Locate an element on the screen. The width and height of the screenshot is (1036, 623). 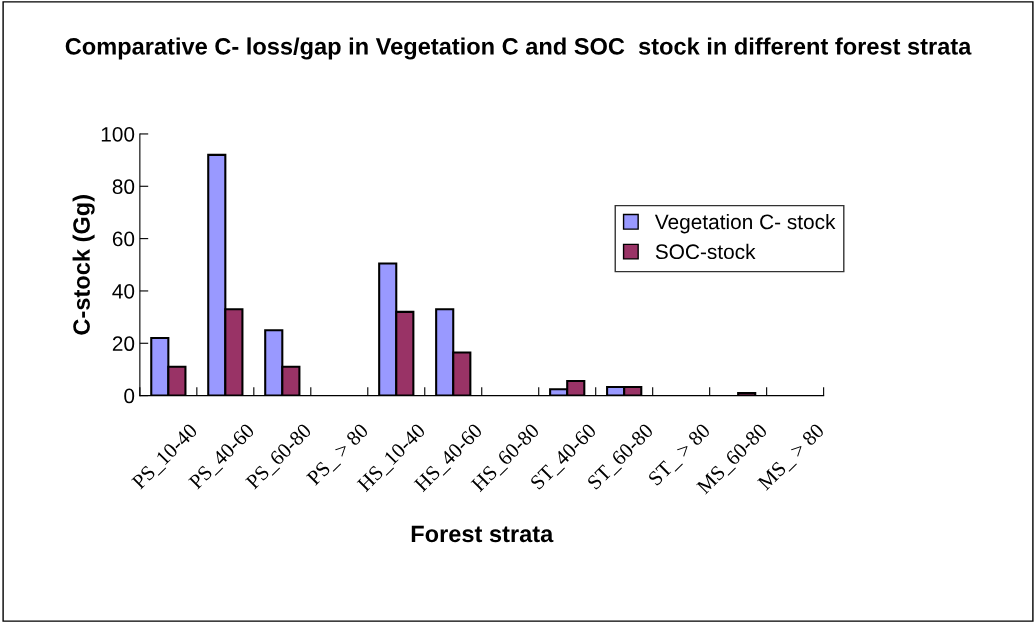
y-tick-label: 40 is located at coordinates (123, 291).